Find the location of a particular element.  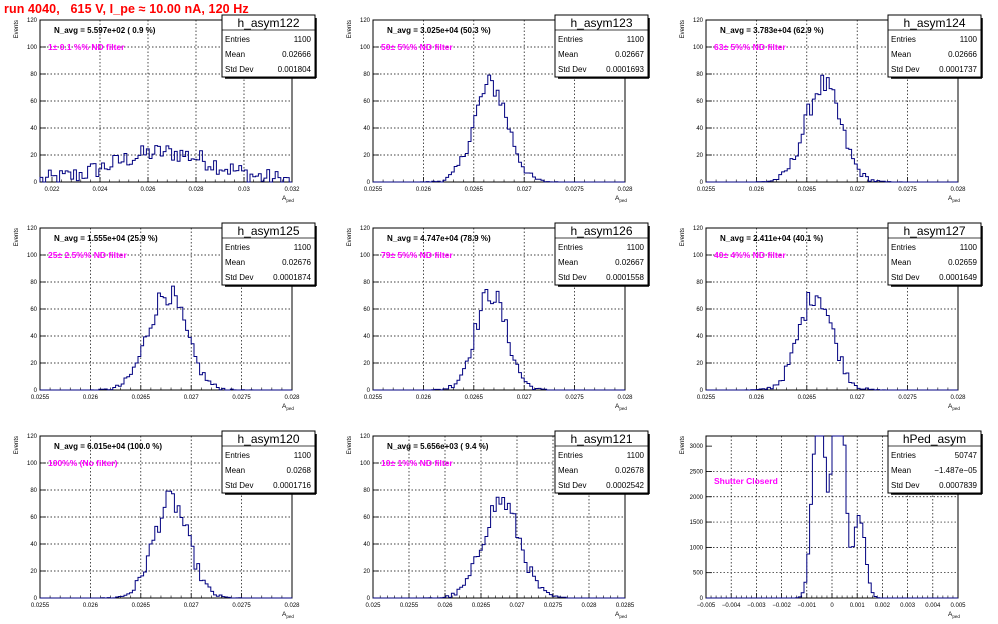

navg-label: N_avg = 2.411e+04 (40.1 %) is located at coordinates (772, 238).